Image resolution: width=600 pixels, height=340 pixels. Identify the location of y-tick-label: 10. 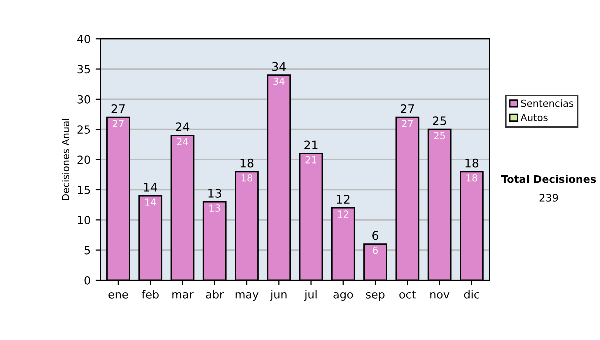
(84, 220).